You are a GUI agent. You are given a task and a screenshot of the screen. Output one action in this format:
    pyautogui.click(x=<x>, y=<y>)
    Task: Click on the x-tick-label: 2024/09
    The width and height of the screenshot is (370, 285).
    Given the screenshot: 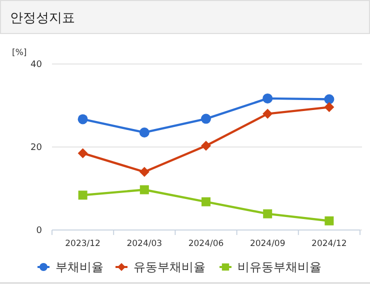 What is the action you would take?
    pyautogui.click(x=268, y=244)
    